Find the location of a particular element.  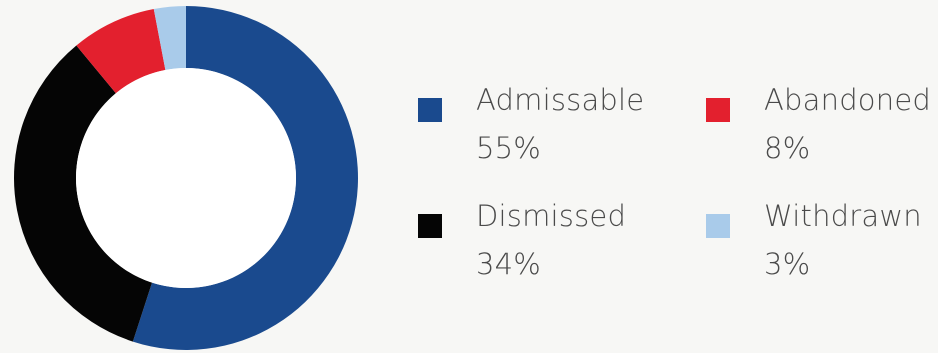

legend-item-dismissed: Dismissed 34% is located at coordinates (522, 240).